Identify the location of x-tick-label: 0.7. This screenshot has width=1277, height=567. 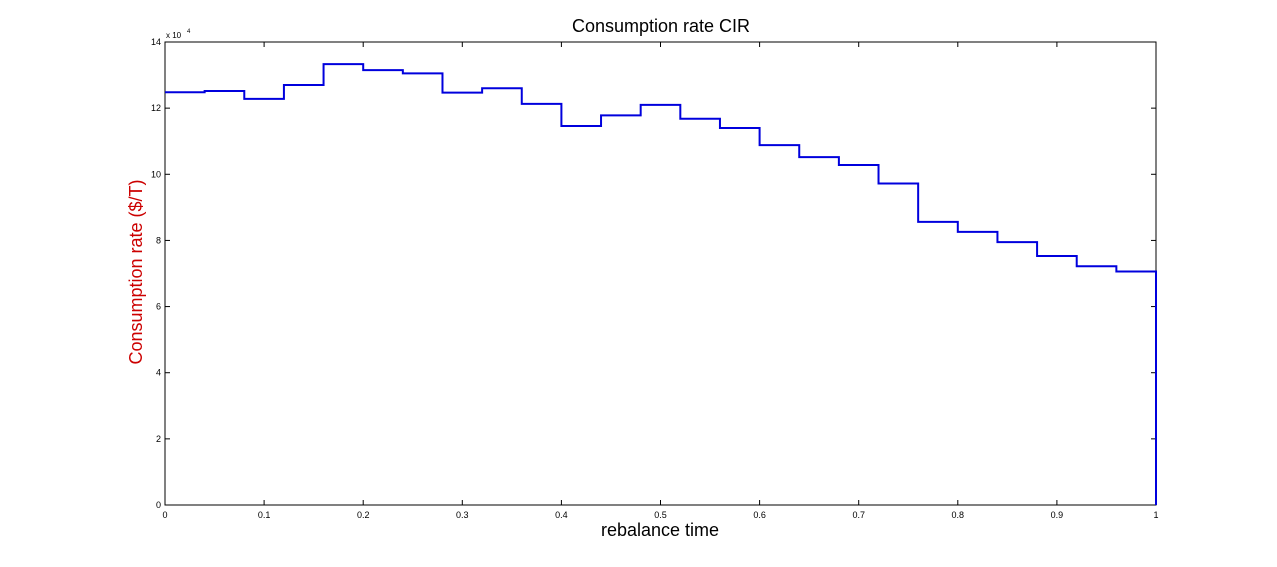
(858, 515).